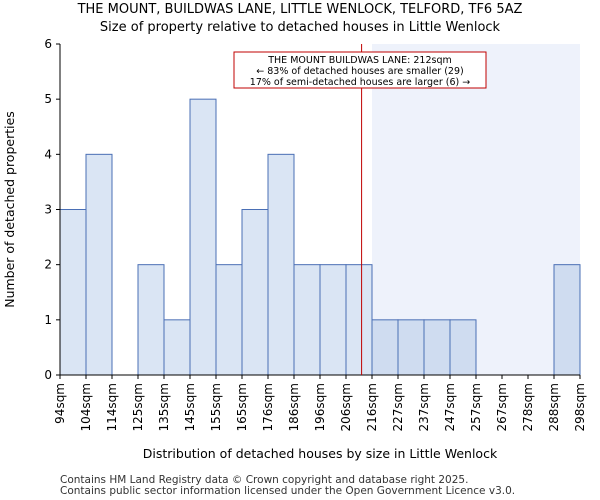 Image resolution: width=600 pixels, height=500 pixels. Describe the element at coordinates (424, 407) in the screenshot. I see `x-tick-label: 237sqm` at that location.